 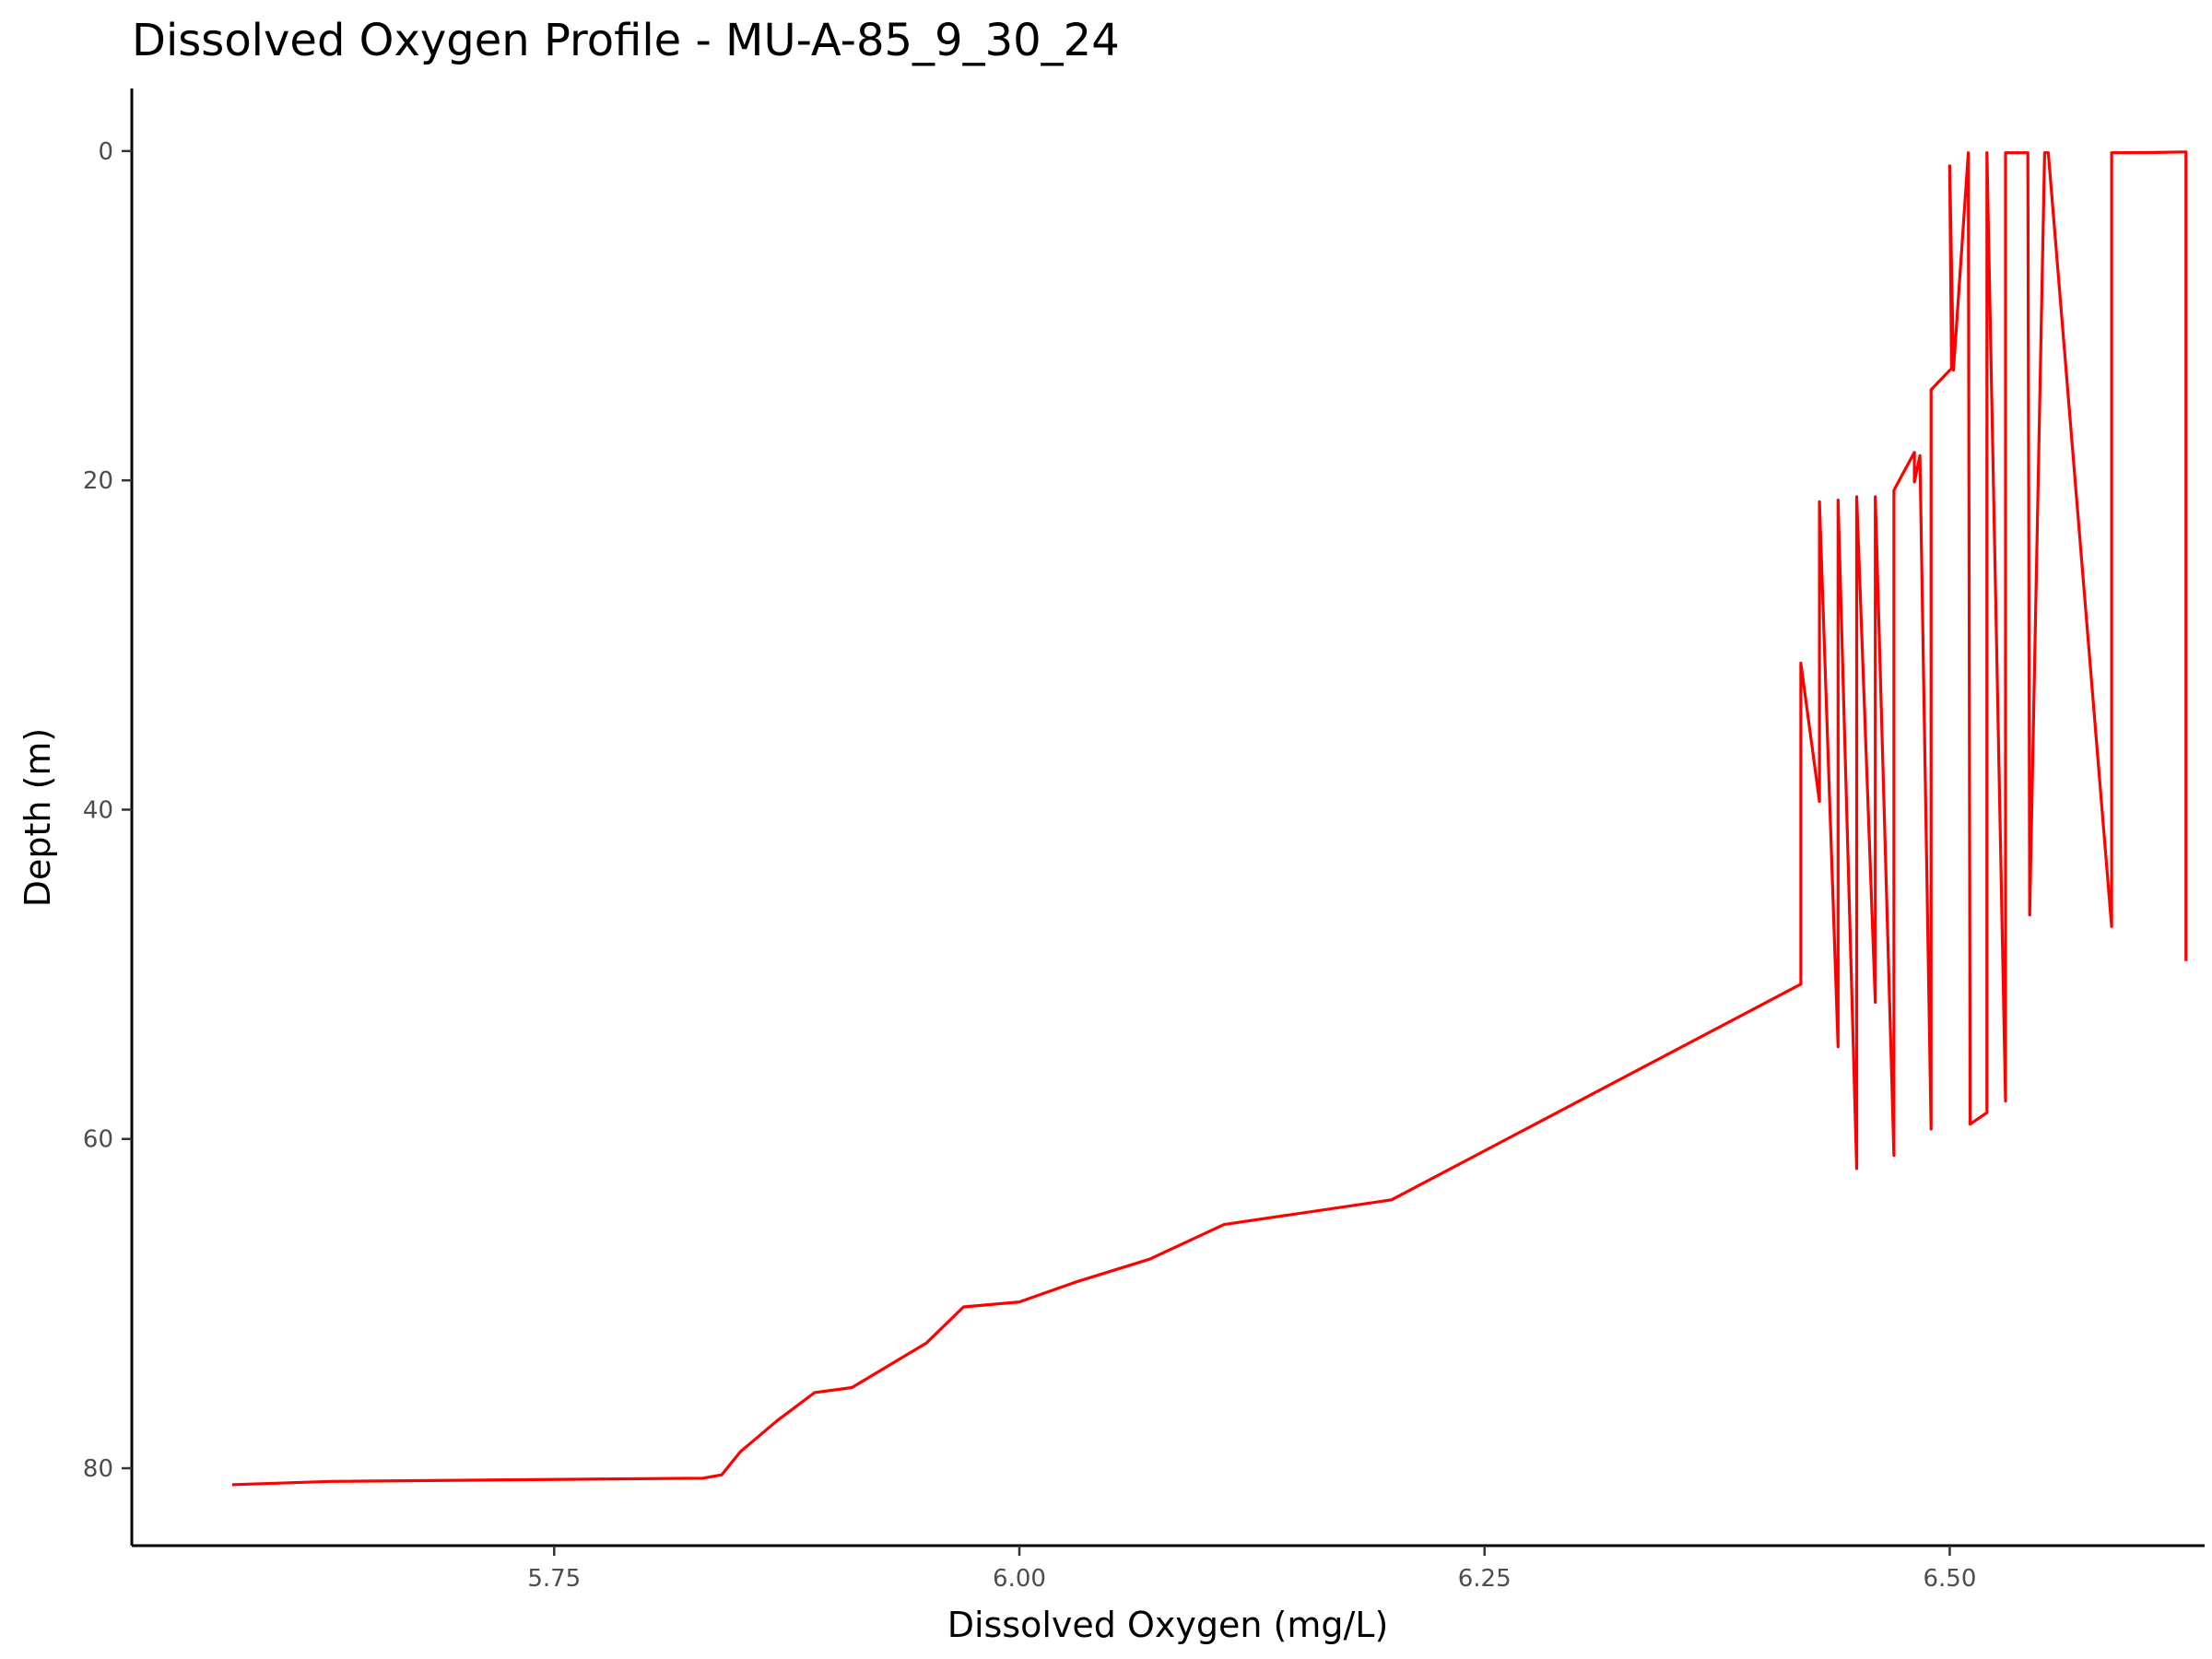 What do you see at coordinates (98, 481) in the screenshot?
I see `y-tick-label: 20` at bounding box center [98, 481].